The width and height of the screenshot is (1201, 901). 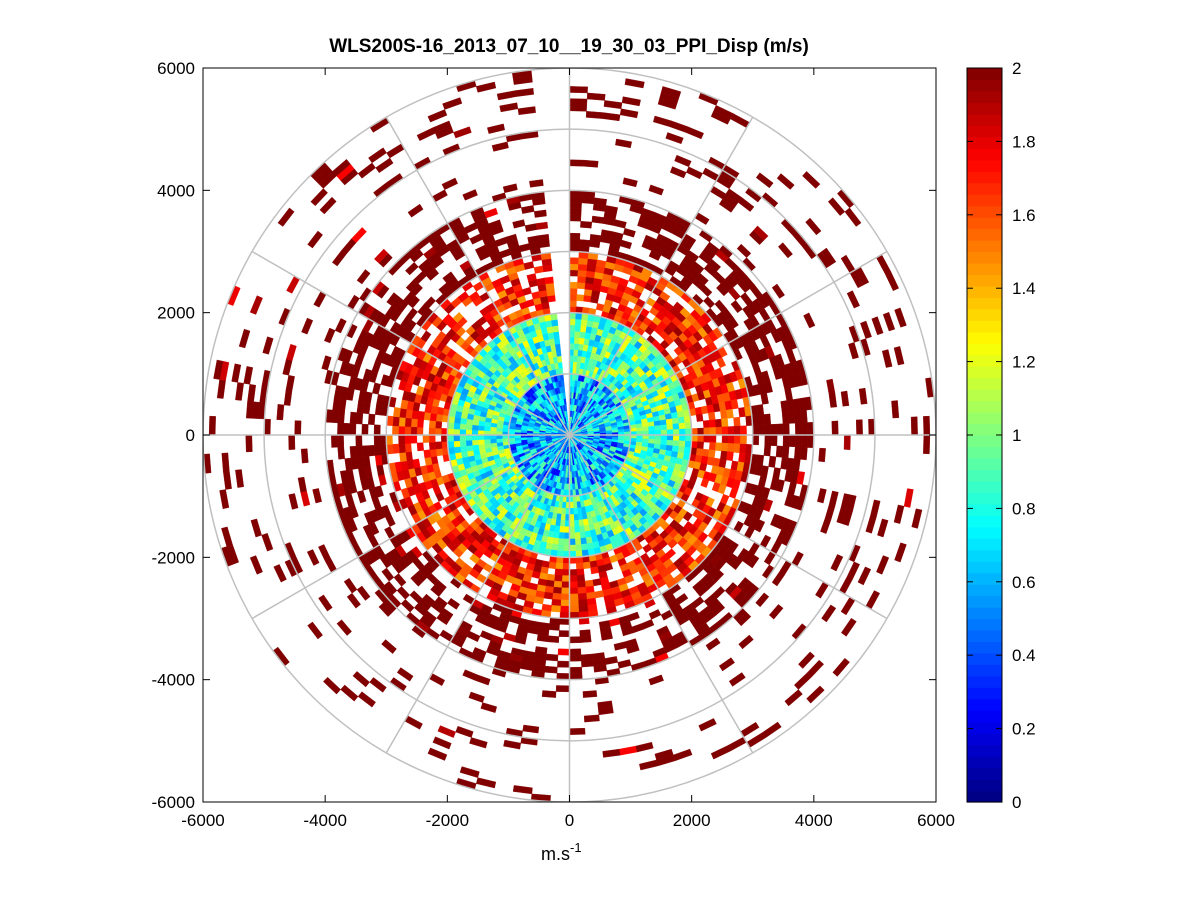 I want to click on y-tick-label: 2000, so click(x=176, y=313).